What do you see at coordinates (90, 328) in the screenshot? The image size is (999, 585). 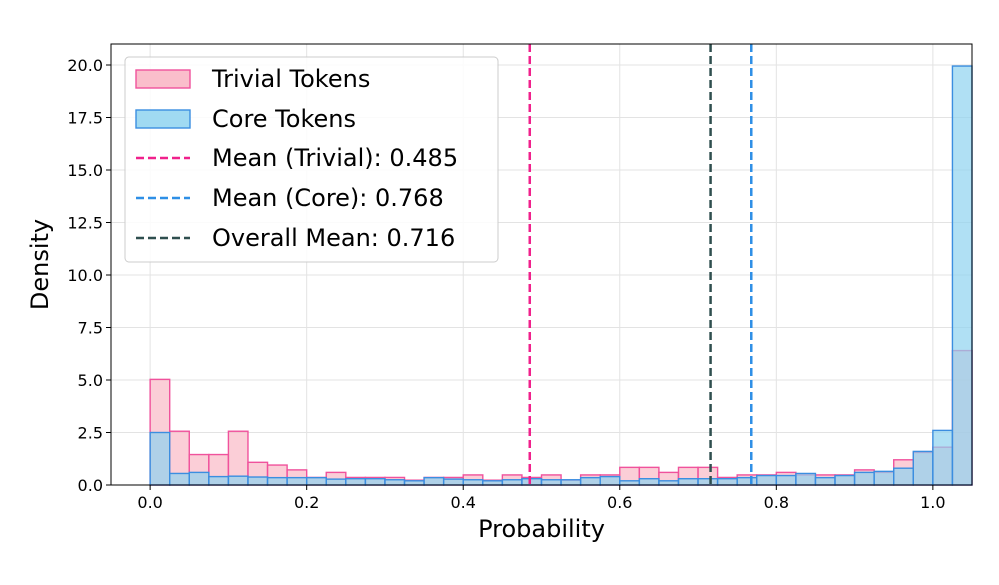 I see `y-tick-label-3: 7.5` at bounding box center [90, 328].